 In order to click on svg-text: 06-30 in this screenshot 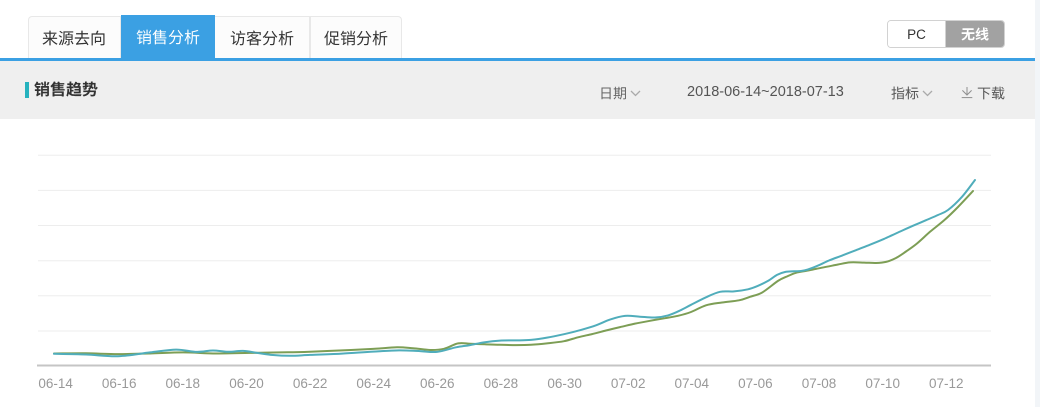, I will do `click(564, 383)`.